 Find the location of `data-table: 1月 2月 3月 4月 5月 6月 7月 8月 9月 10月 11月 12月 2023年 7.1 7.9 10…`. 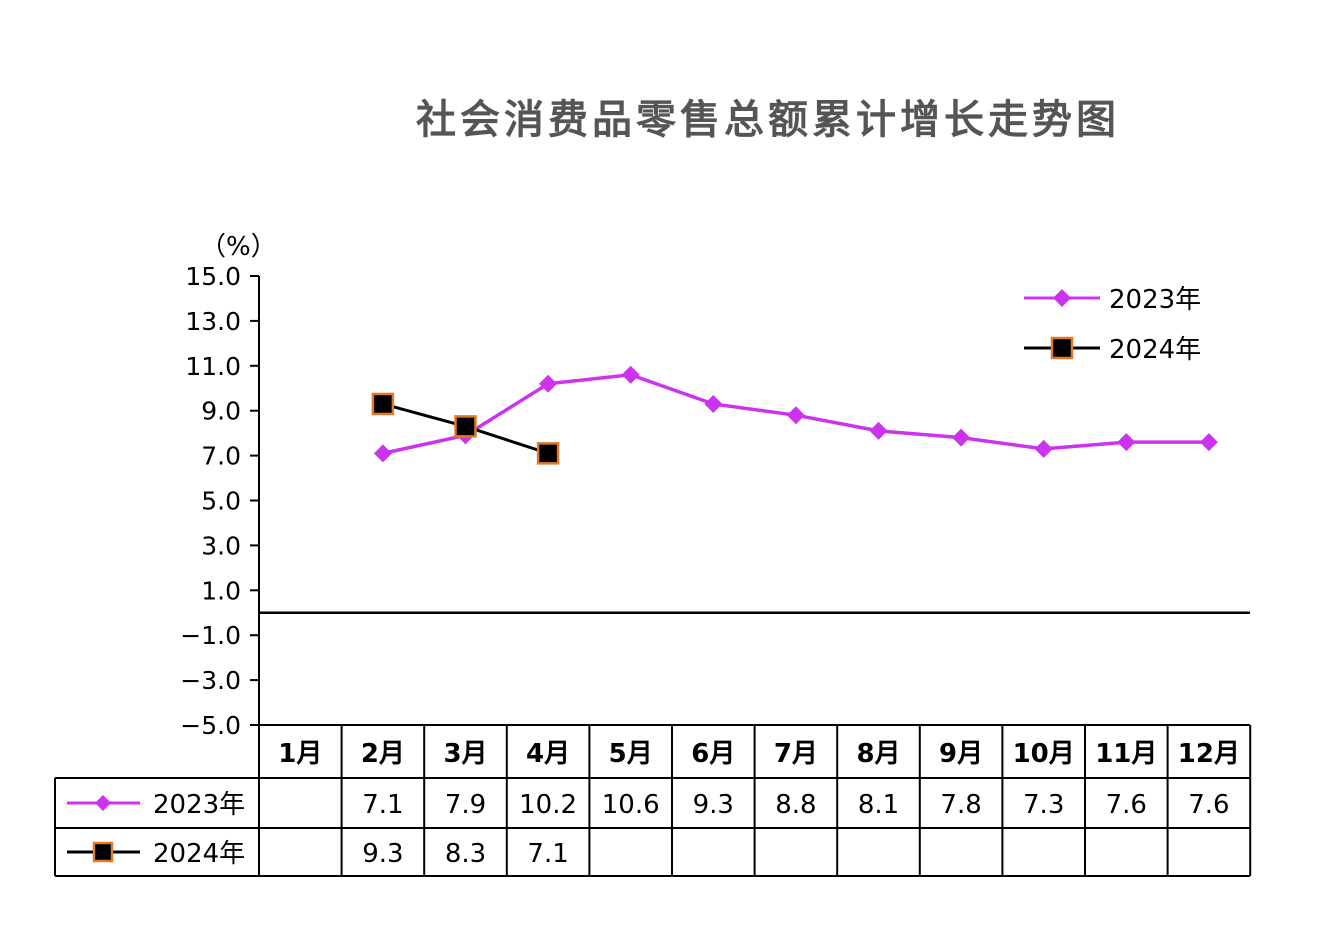

data-table: 1月 2月 3月 4月 5月 6月 7月 8月 9月 10月 11月 12月 2023年 7.1 7.9 10… is located at coordinates (653, 800).